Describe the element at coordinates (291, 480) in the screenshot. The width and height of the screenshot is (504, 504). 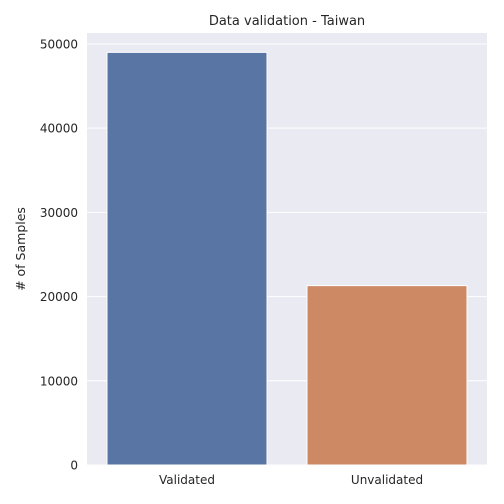
I see `x-axis-ticks: Validated Unvalidated` at that location.